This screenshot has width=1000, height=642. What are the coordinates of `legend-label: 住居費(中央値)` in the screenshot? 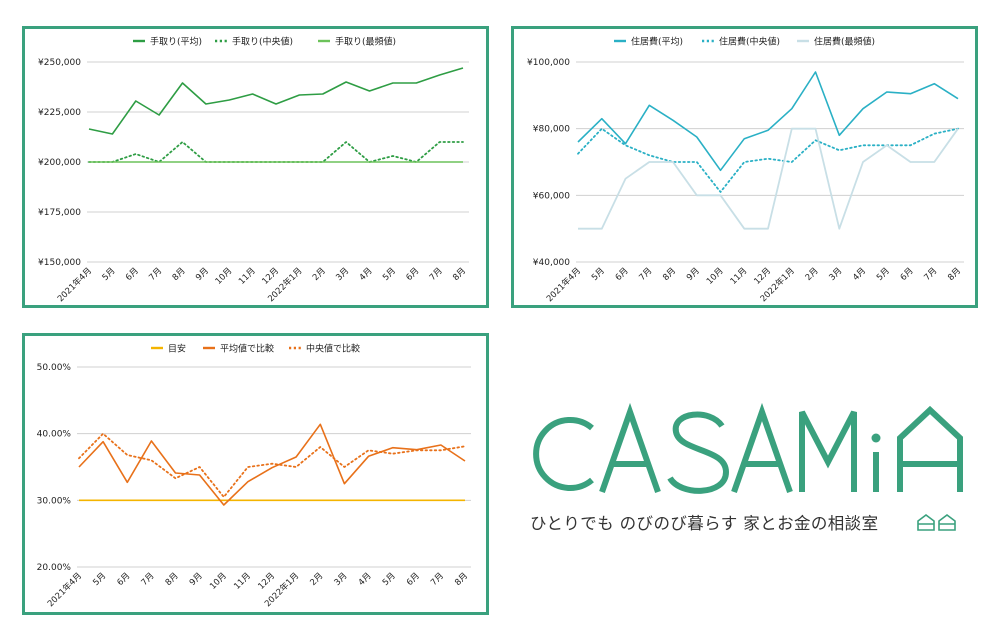 It's located at (749, 42).